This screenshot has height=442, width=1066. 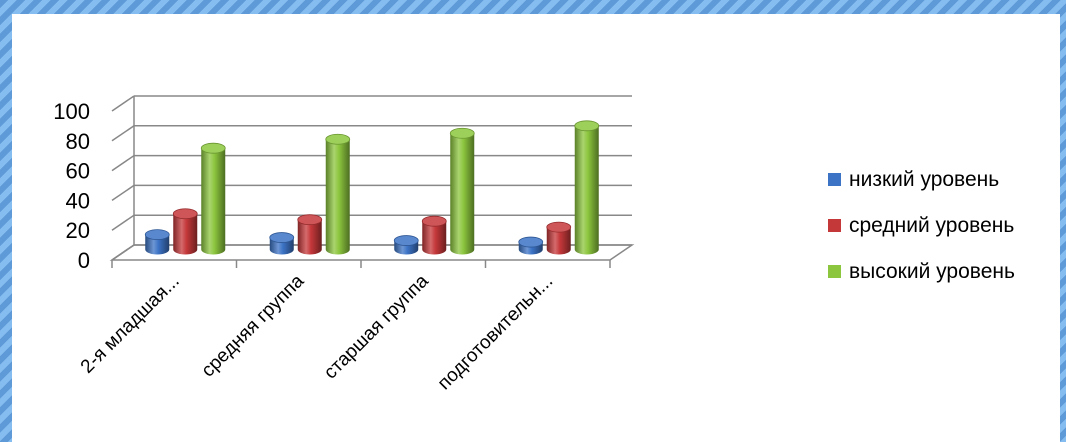 I want to click on x-category-label: средняя группа, so click(x=253, y=325).